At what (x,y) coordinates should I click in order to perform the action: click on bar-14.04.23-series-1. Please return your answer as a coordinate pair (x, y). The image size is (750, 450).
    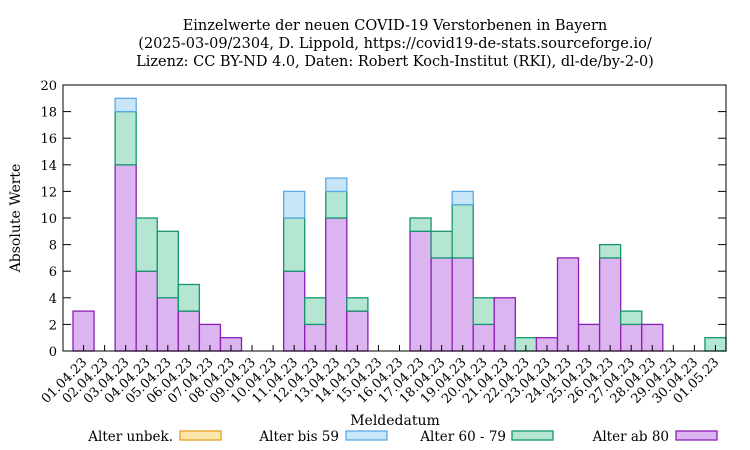
    Looking at the image, I should click on (357, 304).